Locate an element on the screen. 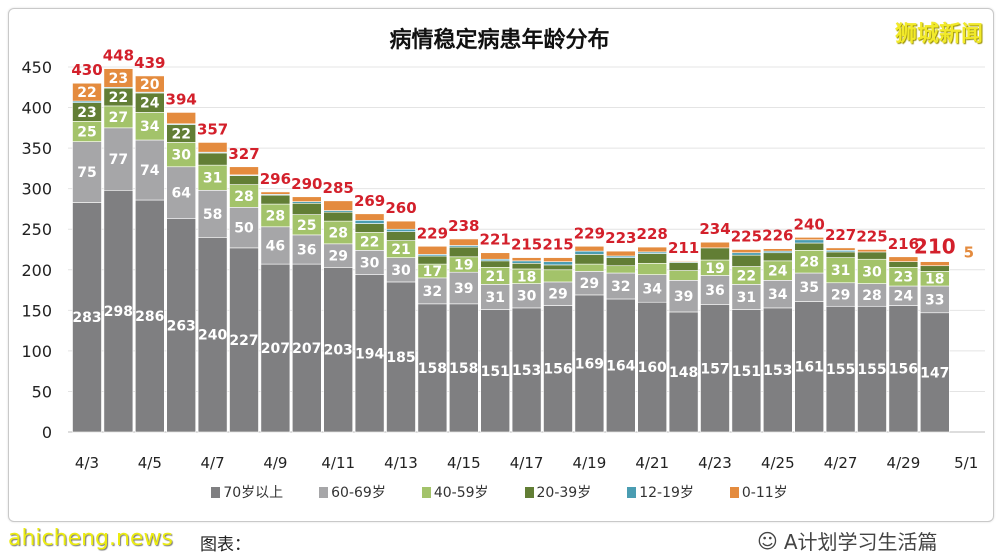  segment-label: 23 is located at coordinates (118, 79).